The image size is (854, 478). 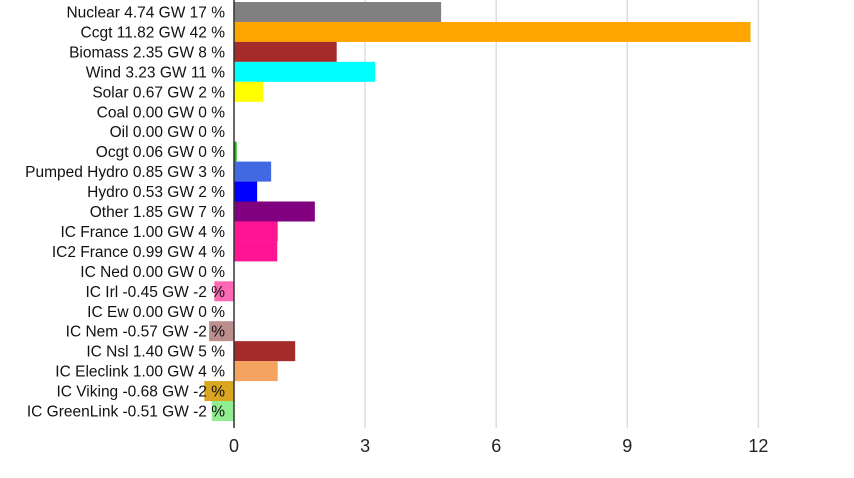 What do you see at coordinates (758, 446) in the screenshot?
I see `x-tick-label: 12` at bounding box center [758, 446].